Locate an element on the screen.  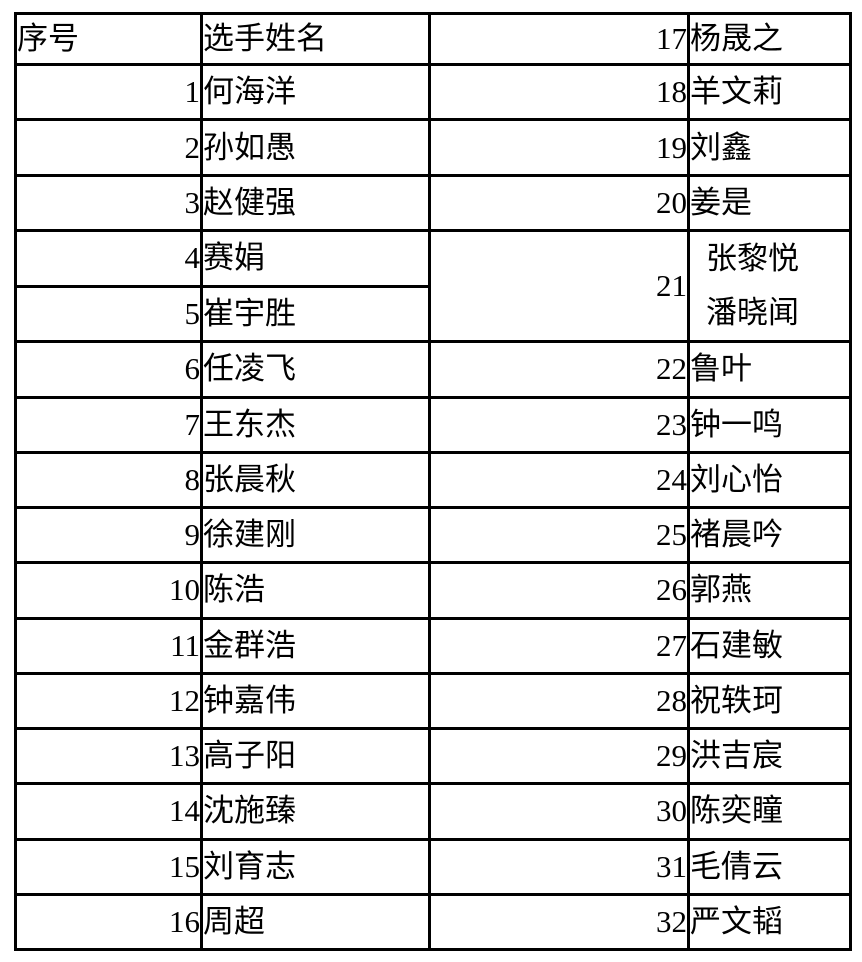
table-row: 8 张晨秋 24 刘心怡 is located at coordinates (433, 480).